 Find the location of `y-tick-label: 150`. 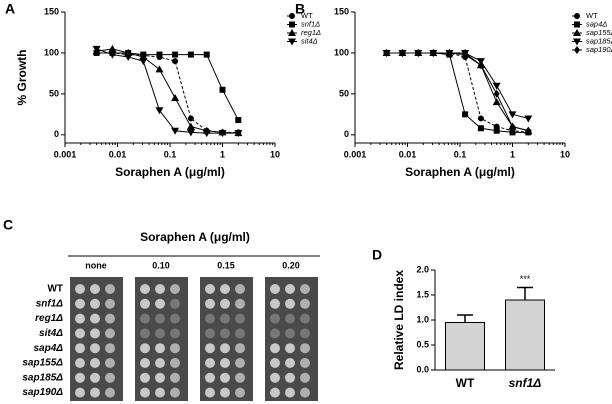

y-tick-label: 150 is located at coordinates (341, 11).